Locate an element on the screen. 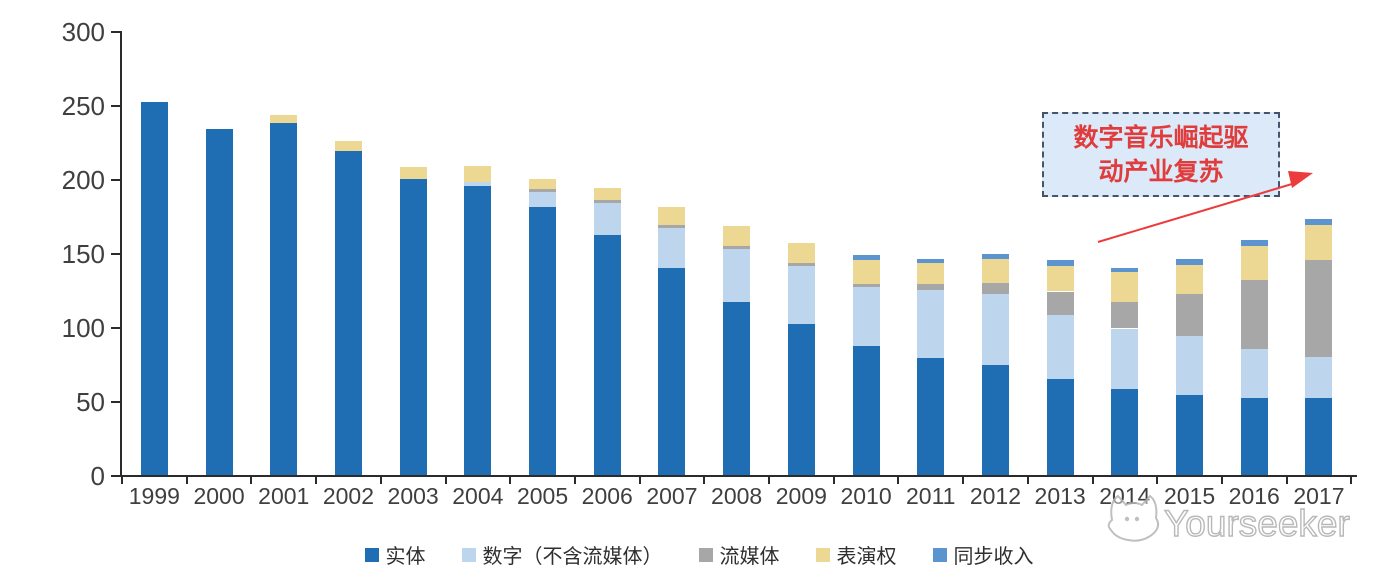 Image resolution: width=1398 pixels, height=582 pixels. bar-column-2006 is located at coordinates (607, 253).